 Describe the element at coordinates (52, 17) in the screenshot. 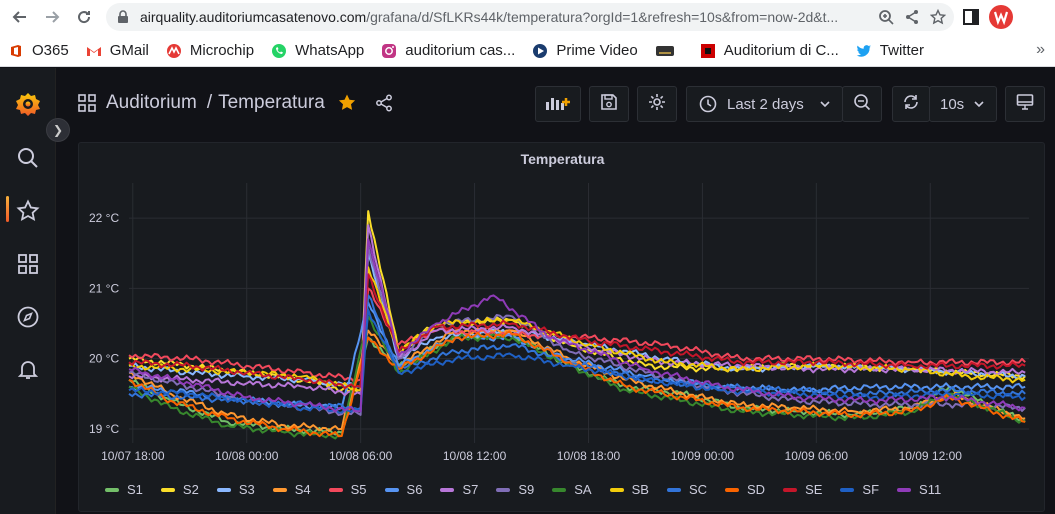

I see `forward-arrow-icon` at that location.